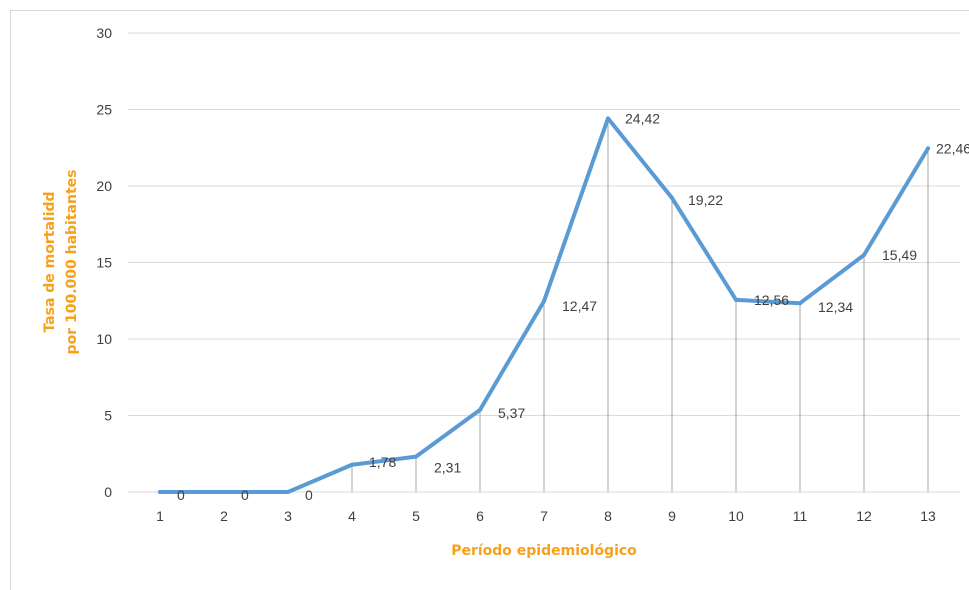  I want to click on x-tick-label: 9, so click(672, 516).